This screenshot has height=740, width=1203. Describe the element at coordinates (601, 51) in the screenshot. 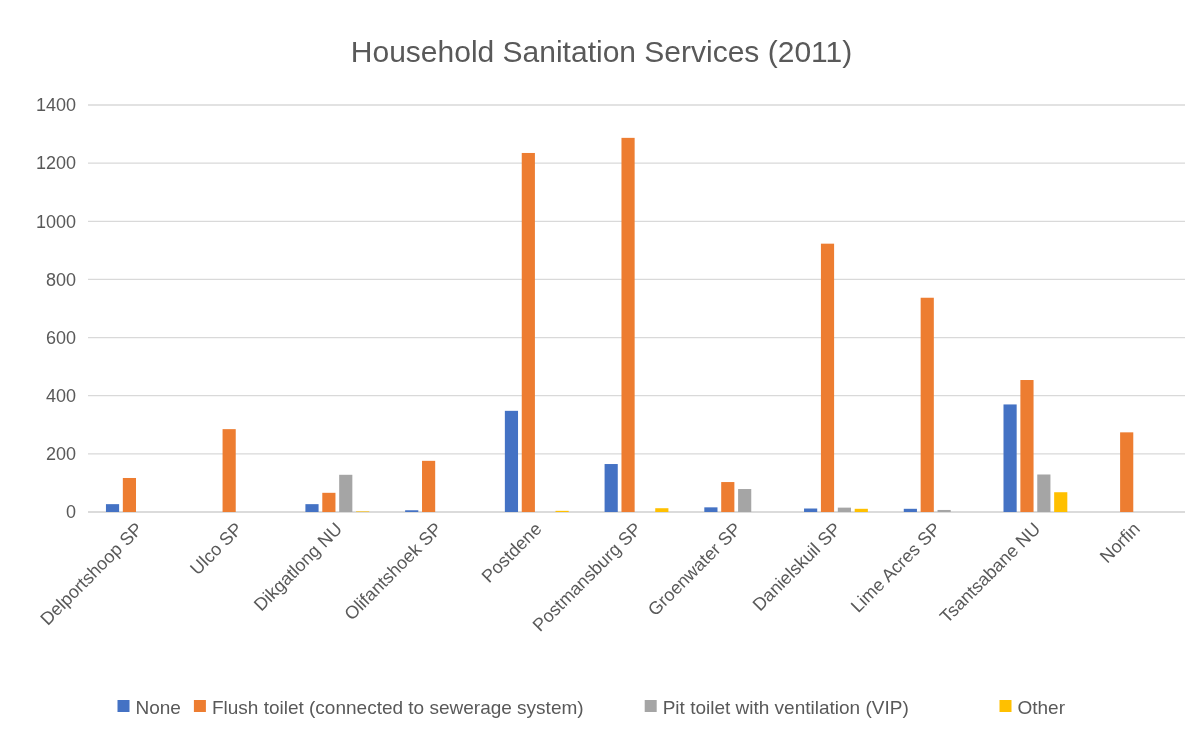

I see `chart-title: Household Sanitation Services (2011)` at that location.